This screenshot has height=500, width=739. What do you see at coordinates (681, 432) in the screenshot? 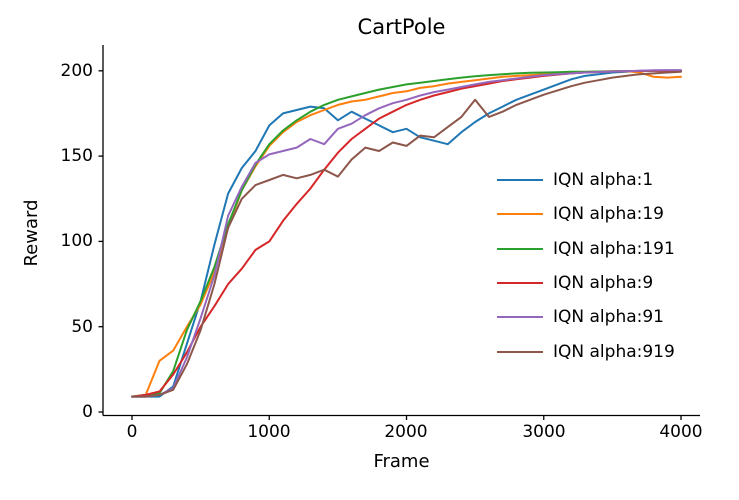
I see `x-tick-label-4000: 4000` at bounding box center [681, 432].